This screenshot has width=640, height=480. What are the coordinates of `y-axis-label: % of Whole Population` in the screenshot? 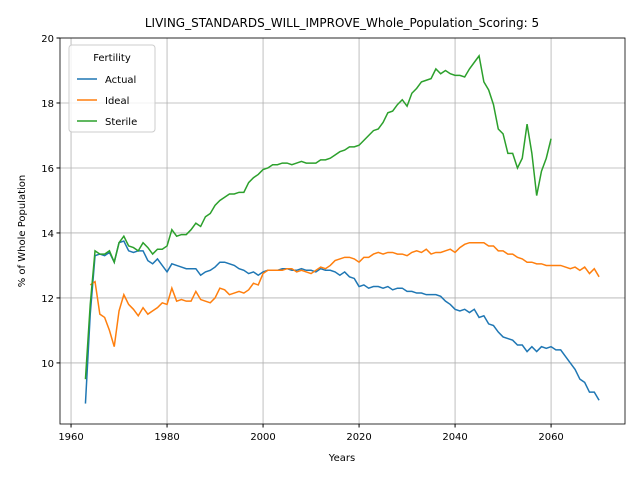 It's located at (22, 231).